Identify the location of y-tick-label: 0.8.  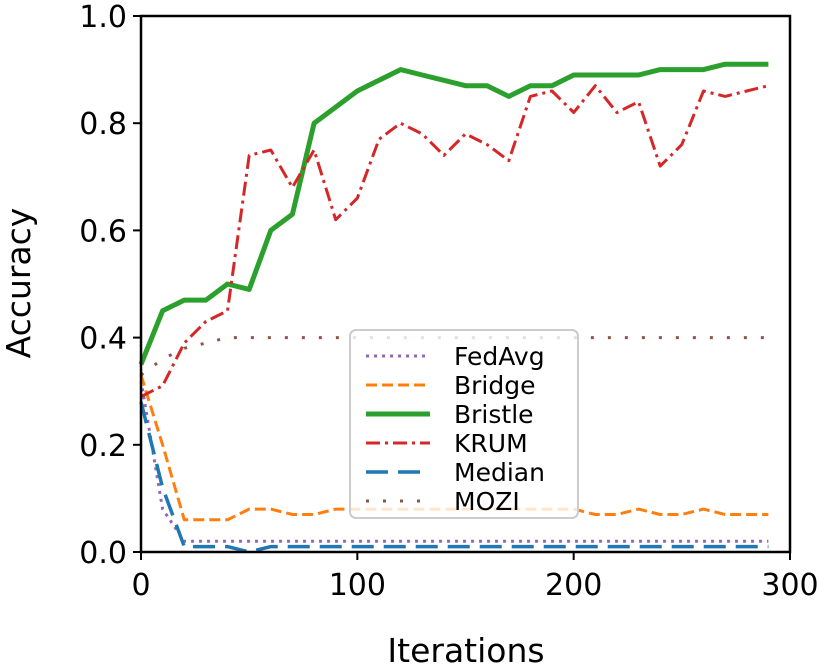
(103, 124).